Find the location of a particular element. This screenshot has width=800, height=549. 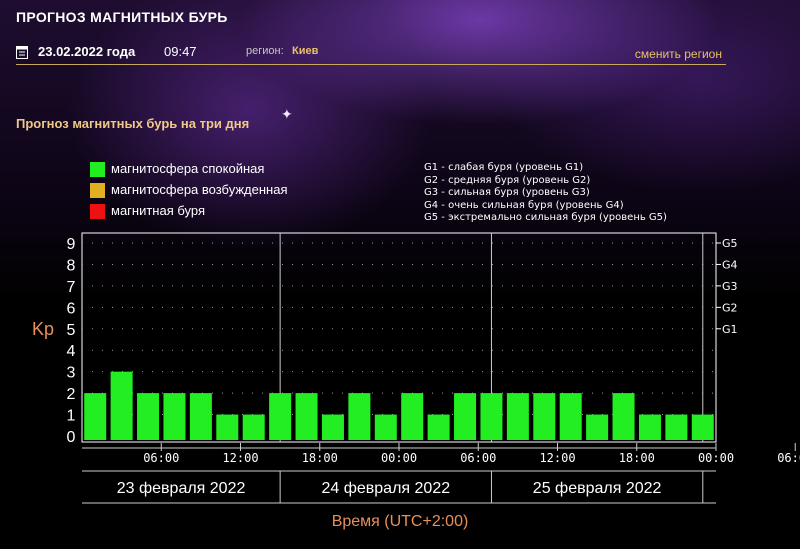

legend-label-excited: магнитосфера возбужденная is located at coordinates (199, 189).